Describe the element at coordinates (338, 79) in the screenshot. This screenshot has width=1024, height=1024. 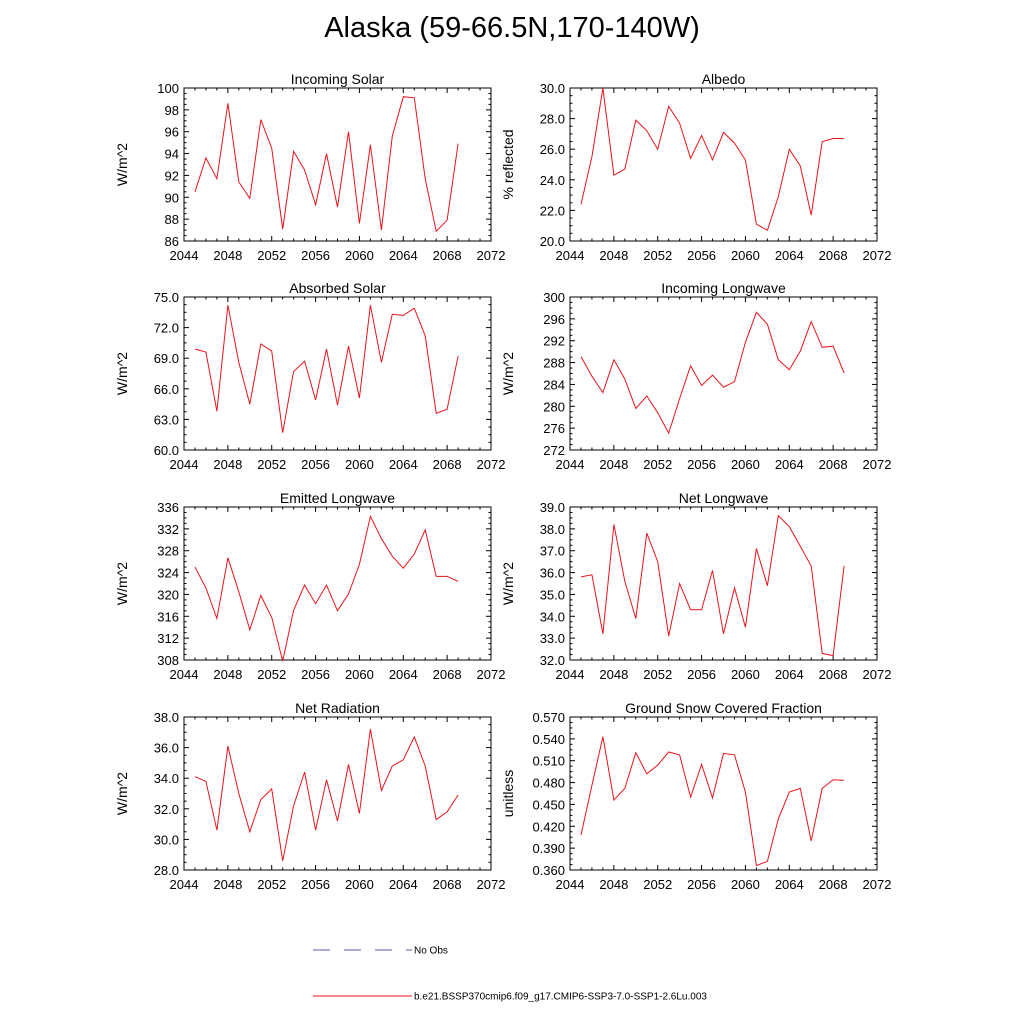
I see `chart-title: Incoming Solar` at that location.